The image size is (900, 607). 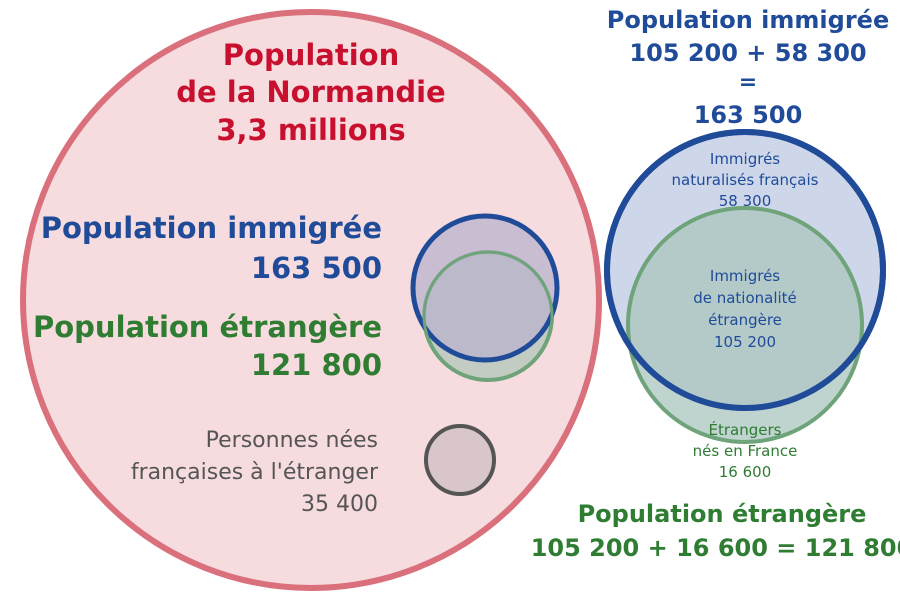 What do you see at coordinates (254, 472) in the screenshot?
I see `francais-etranger-line2: françaises à l'étranger` at bounding box center [254, 472].